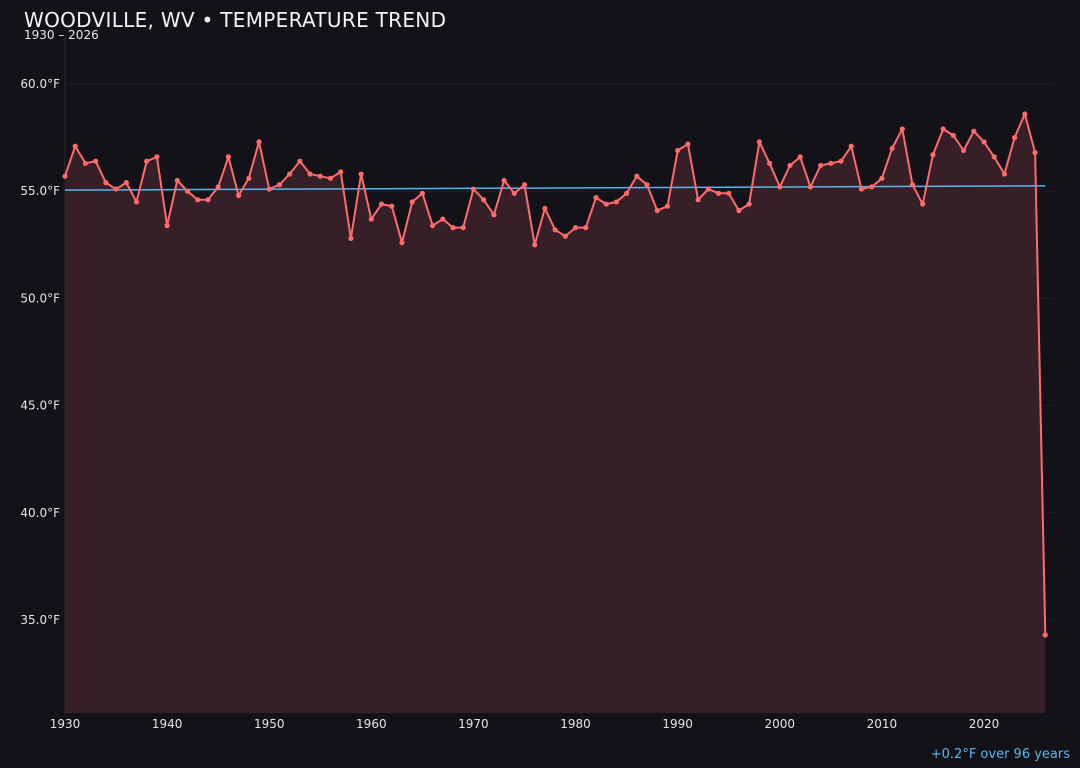 The image size is (1080, 768). What do you see at coordinates (677, 724) in the screenshot?
I see `x-tick-label: 1990` at bounding box center [677, 724].